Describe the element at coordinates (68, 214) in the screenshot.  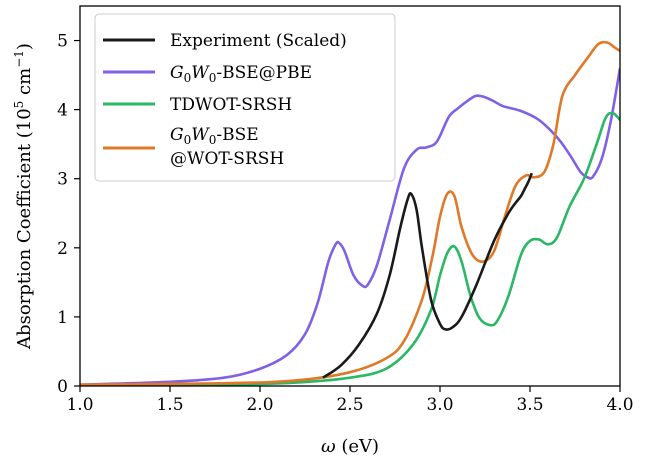
I see `y-axis-ticks: 0 1 2 3 4 5` at that location.